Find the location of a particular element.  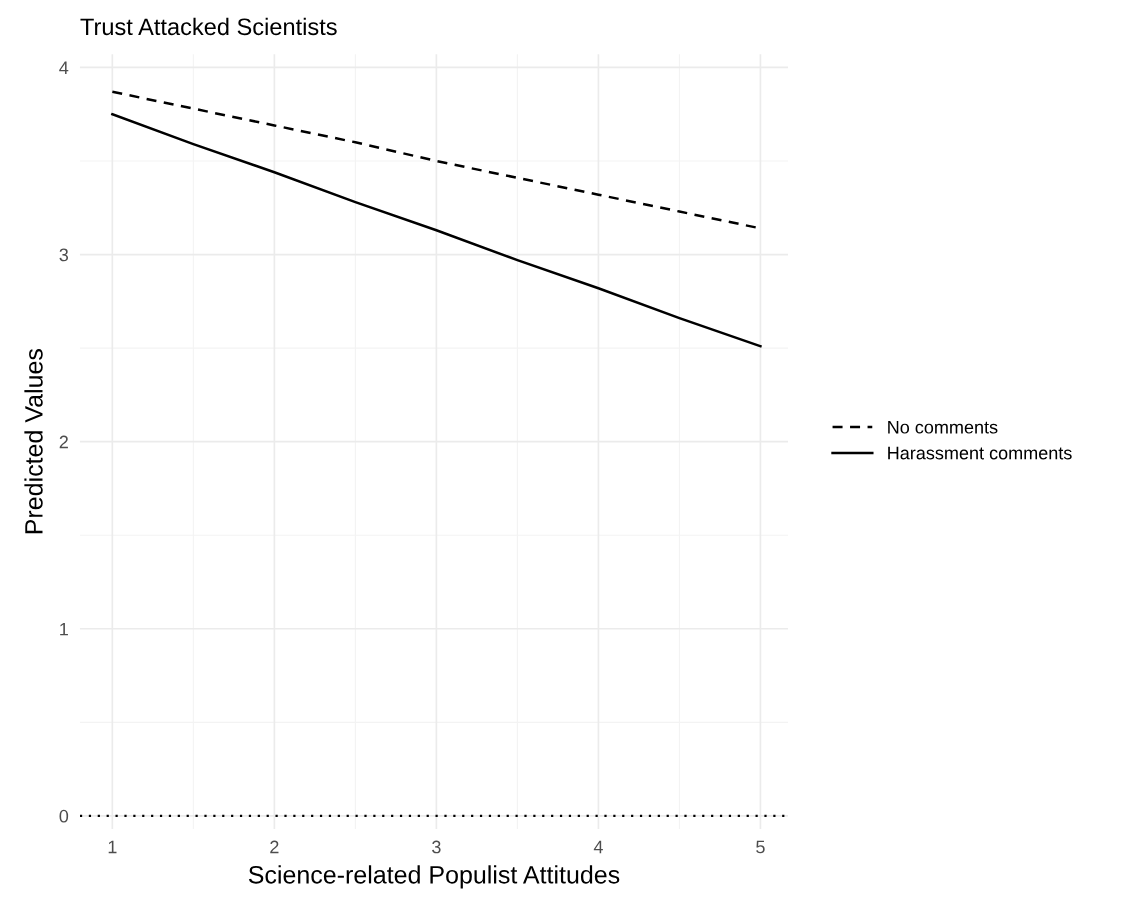

x-tick-label: 5 is located at coordinates (760, 847).